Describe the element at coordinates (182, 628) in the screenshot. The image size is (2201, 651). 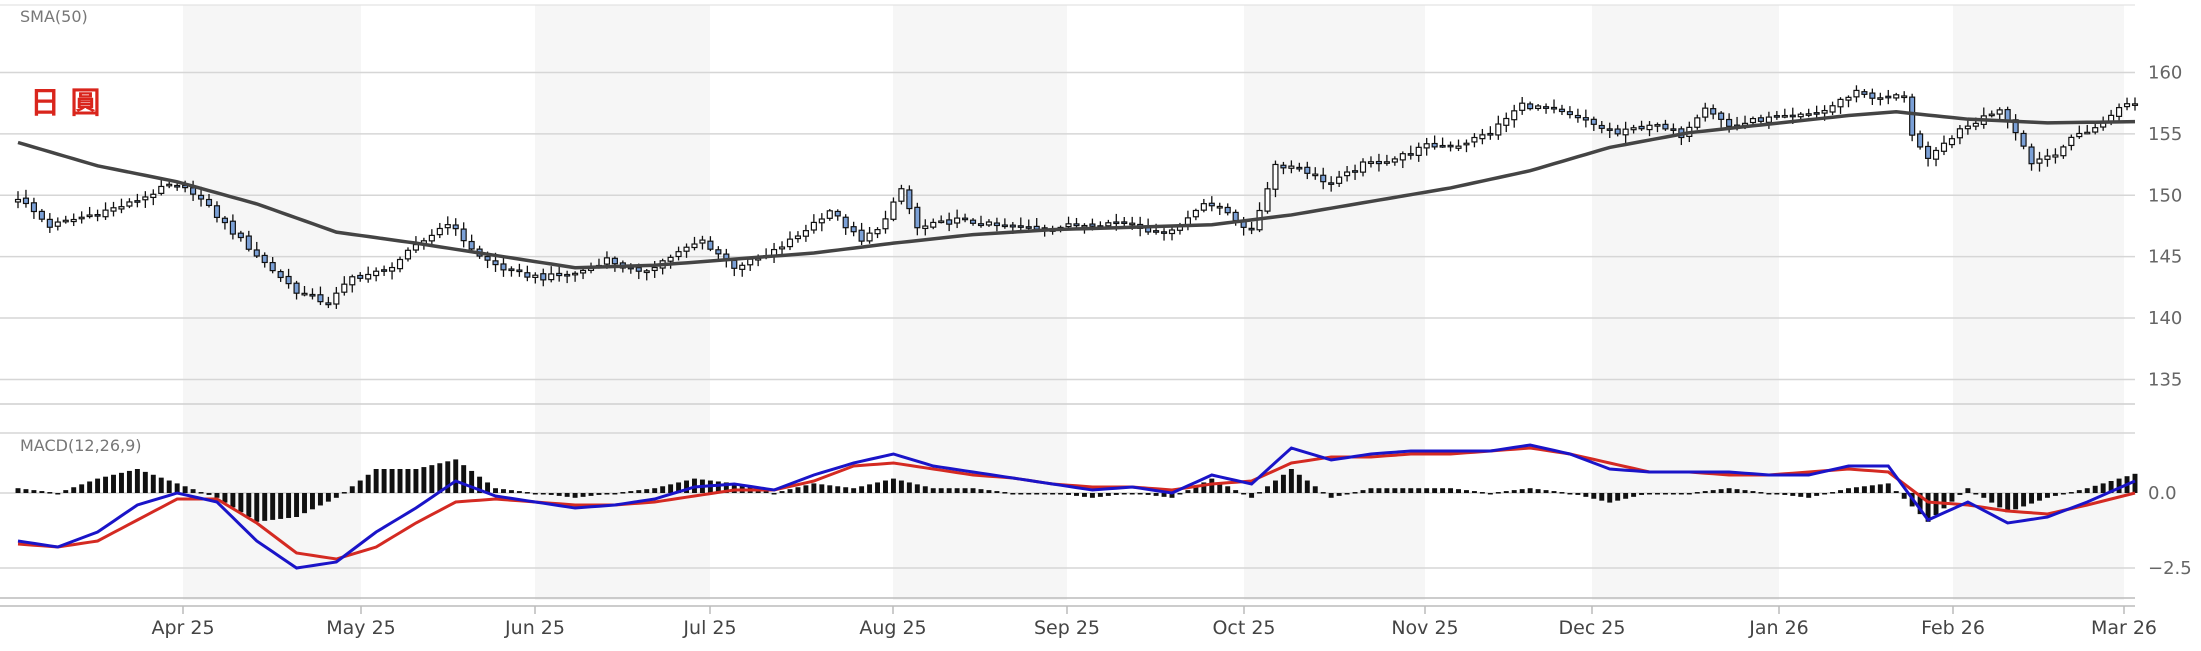
I see `x-tick-label: Apr 25` at that location.